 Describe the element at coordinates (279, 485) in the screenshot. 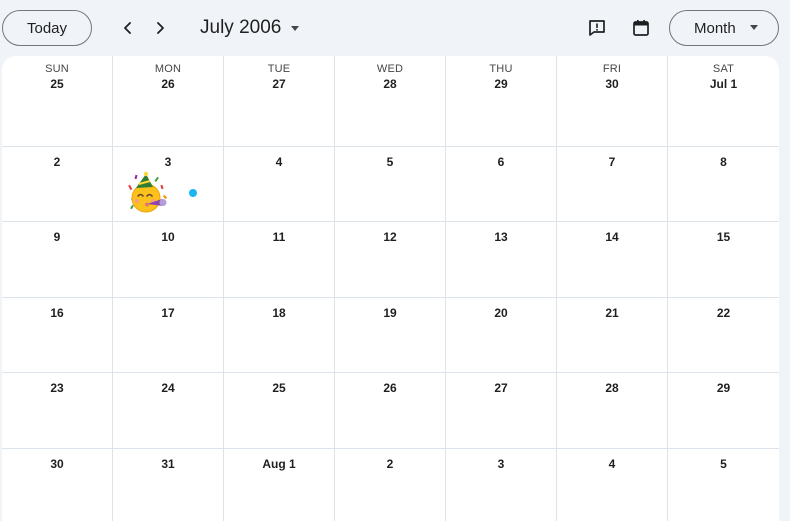

I see `day-cell: Aug 1` at that location.